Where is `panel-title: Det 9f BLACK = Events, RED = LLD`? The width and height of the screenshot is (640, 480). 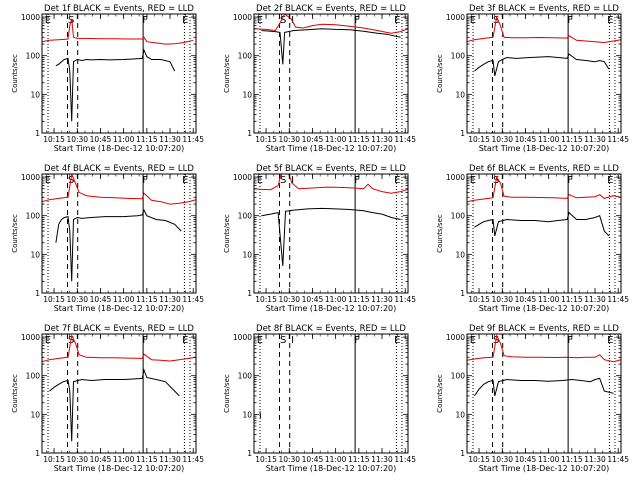 panel-title: Det 9f BLACK = Events, RED = LLD is located at coordinates (544, 329).